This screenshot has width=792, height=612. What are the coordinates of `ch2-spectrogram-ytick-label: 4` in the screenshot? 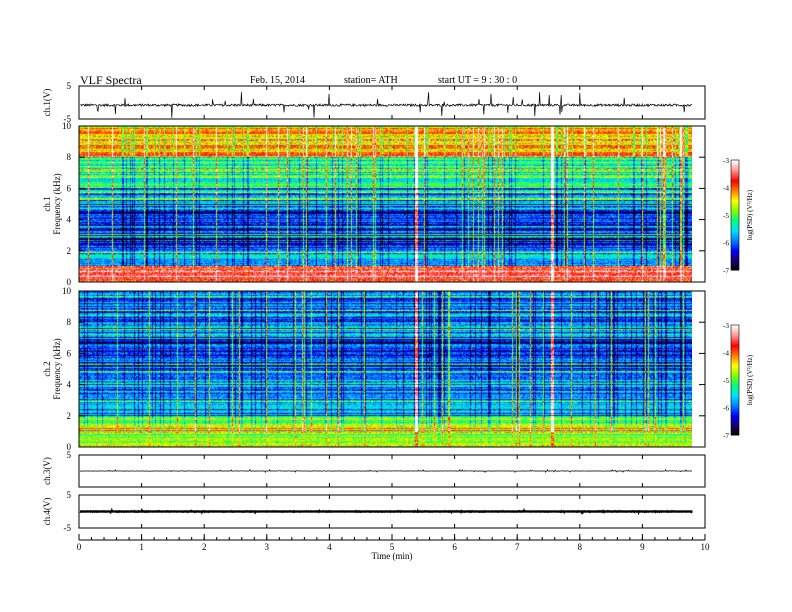 It's located at (69, 385).